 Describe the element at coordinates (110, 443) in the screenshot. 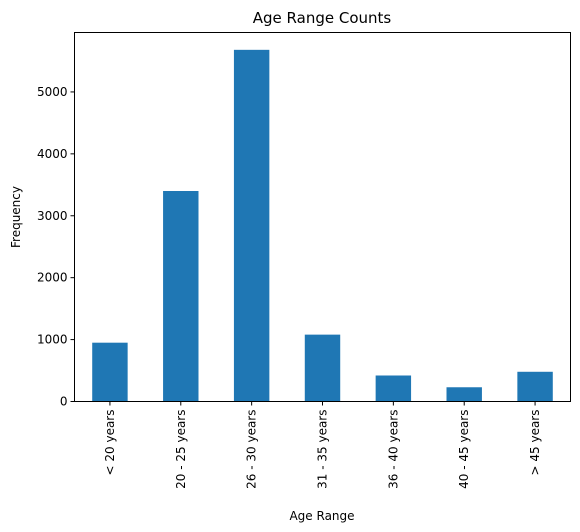

I see `x-tick-label: < 20 years` at that location.